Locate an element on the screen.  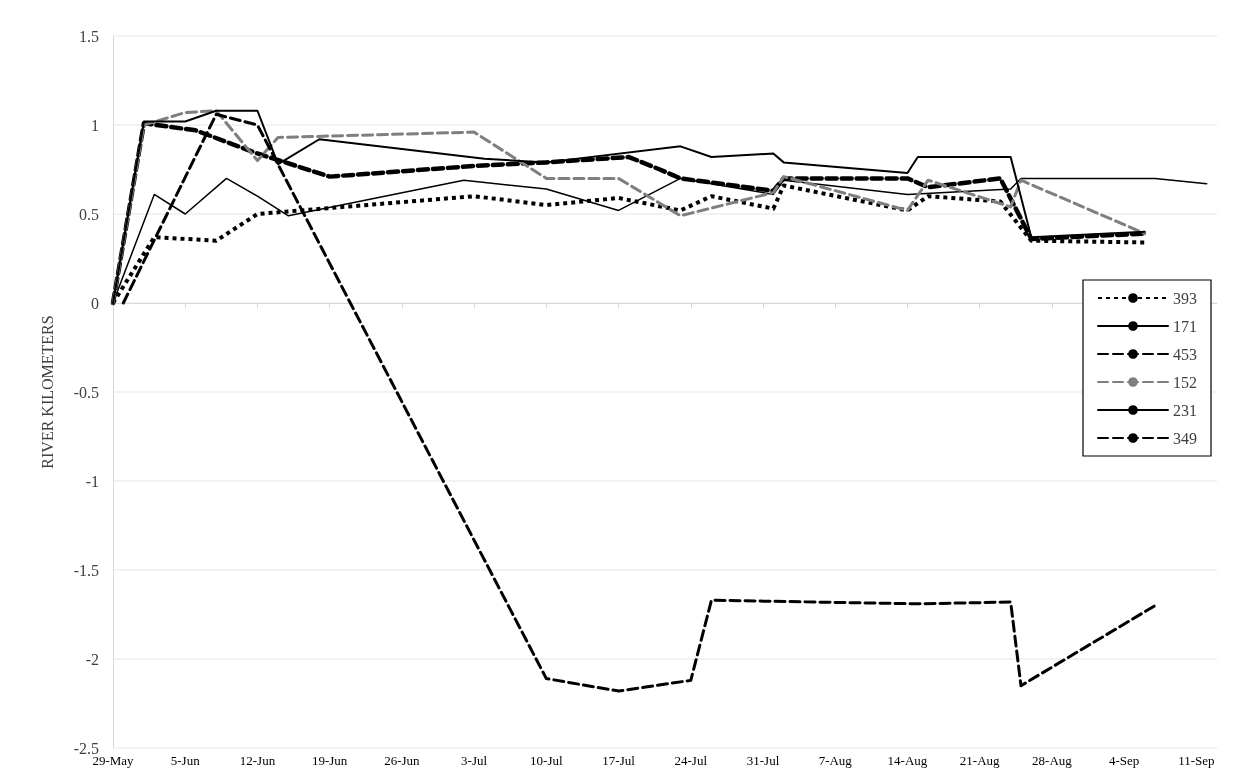
legend-label: 152 is located at coordinates (1185, 382).